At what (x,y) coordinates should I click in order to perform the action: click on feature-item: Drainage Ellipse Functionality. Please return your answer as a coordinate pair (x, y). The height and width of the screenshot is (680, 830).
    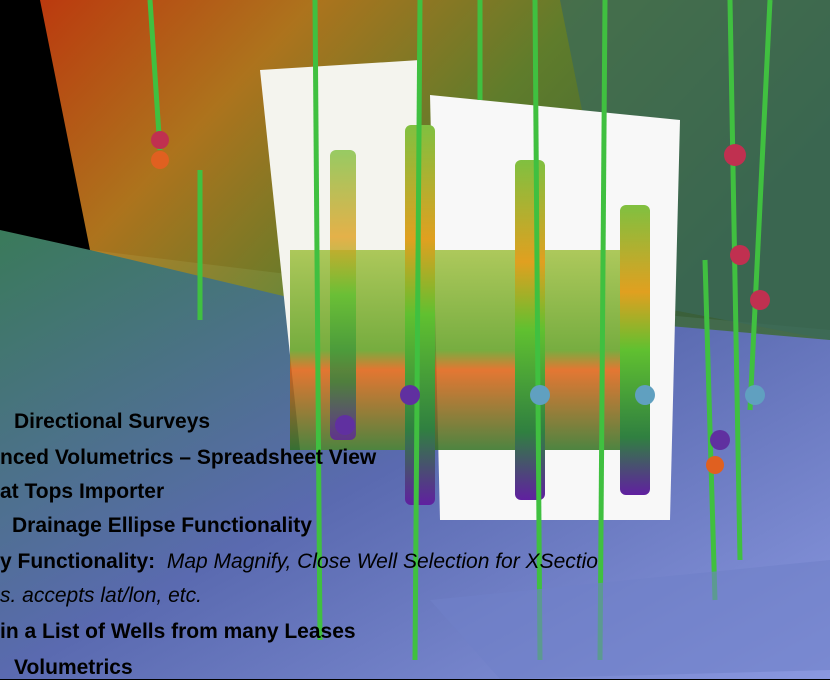
    Looking at the image, I should click on (162, 526).